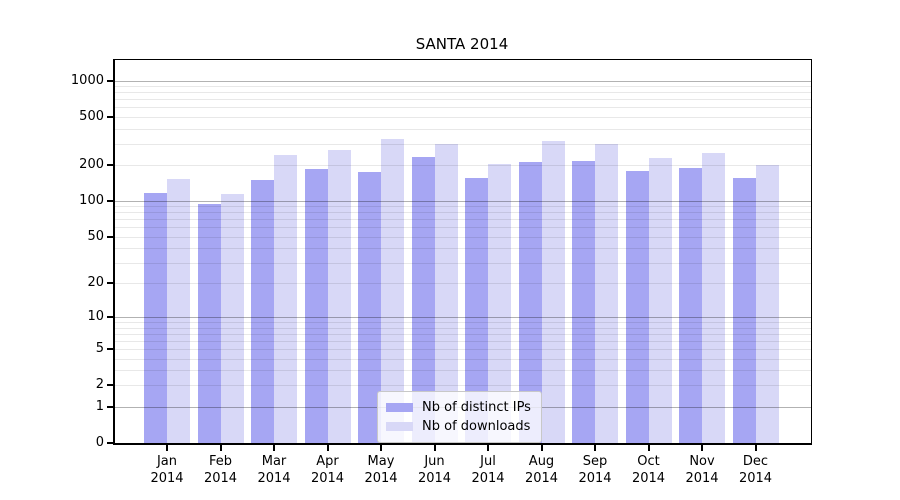 The image size is (900, 500). What do you see at coordinates (541, 470) in the screenshot?
I see `x-tick-label-aug: Aug 2014` at bounding box center [541, 470].